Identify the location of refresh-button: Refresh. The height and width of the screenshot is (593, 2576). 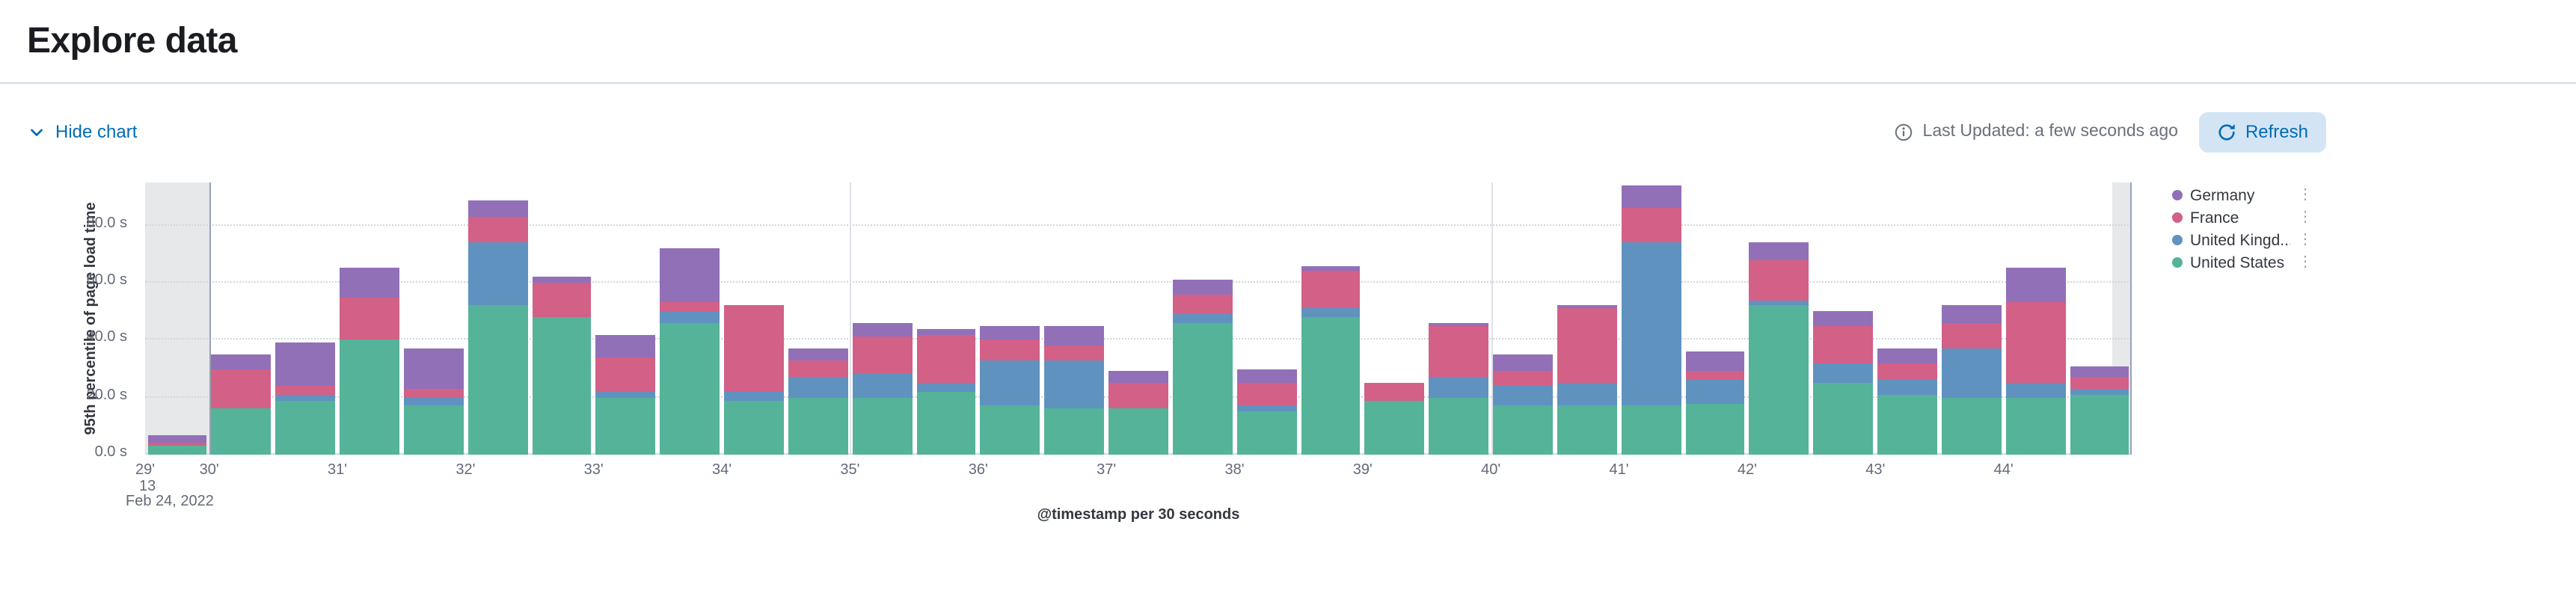
(2262, 131).